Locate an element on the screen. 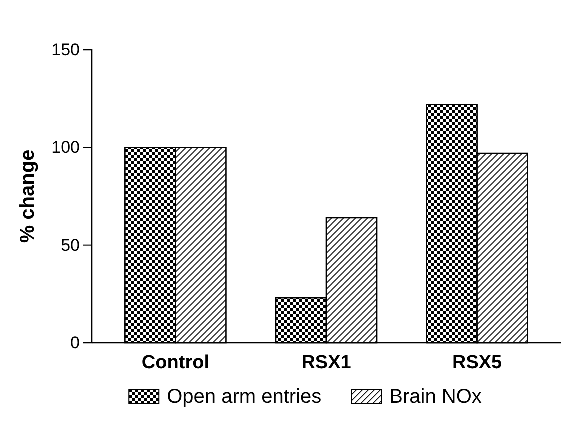 The width and height of the screenshot is (571, 423). x-tick-label: RSX1 is located at coordinates (327, 363).